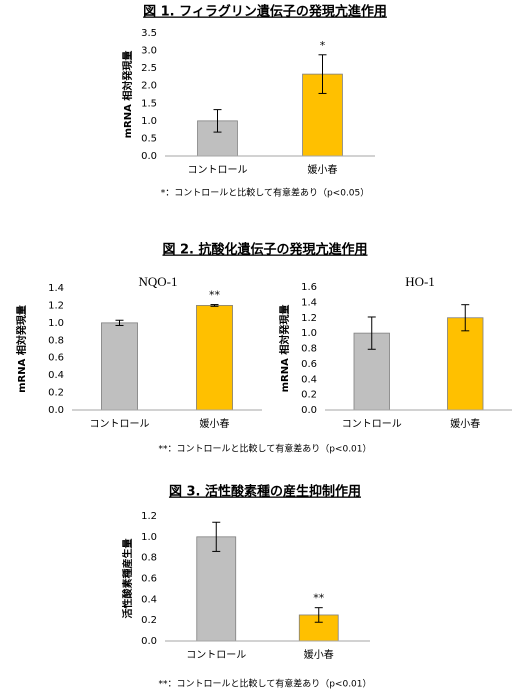  Describe the element at coordinates (149, 103) in the screenshot. I see `y-tick-label: 1.5` at that location.